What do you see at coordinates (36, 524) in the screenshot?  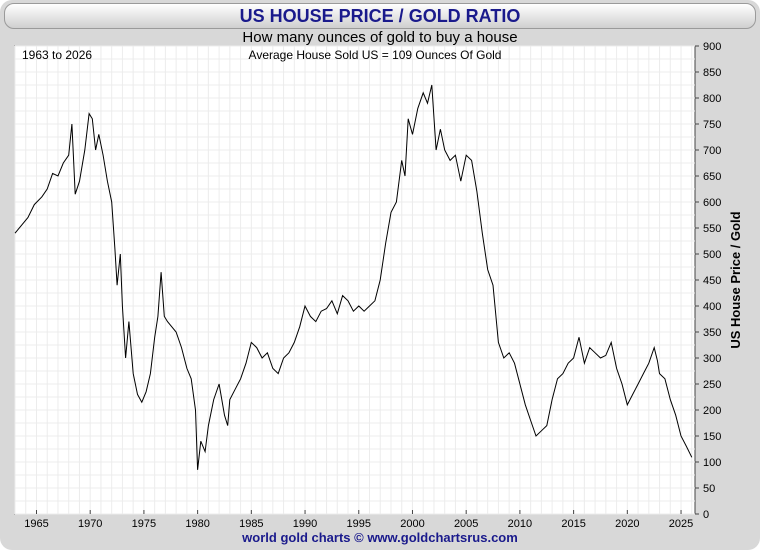 I see `x-tick-label: 1965` at bounding box center [36, 524].